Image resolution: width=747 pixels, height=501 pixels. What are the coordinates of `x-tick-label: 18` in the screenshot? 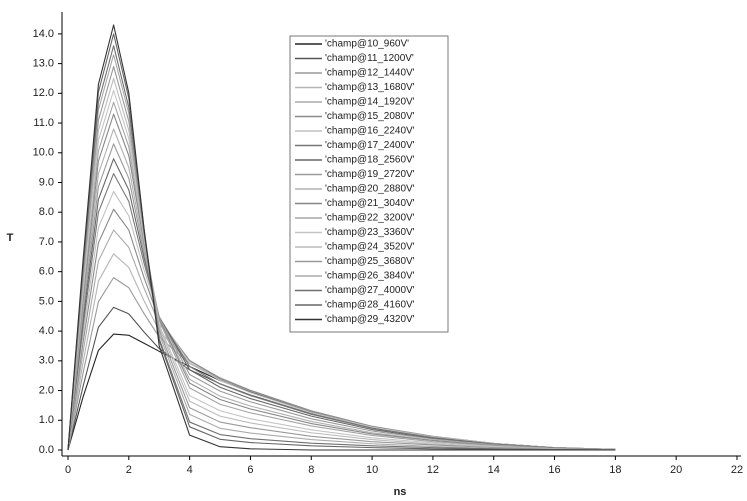 It's located at (615, 470).